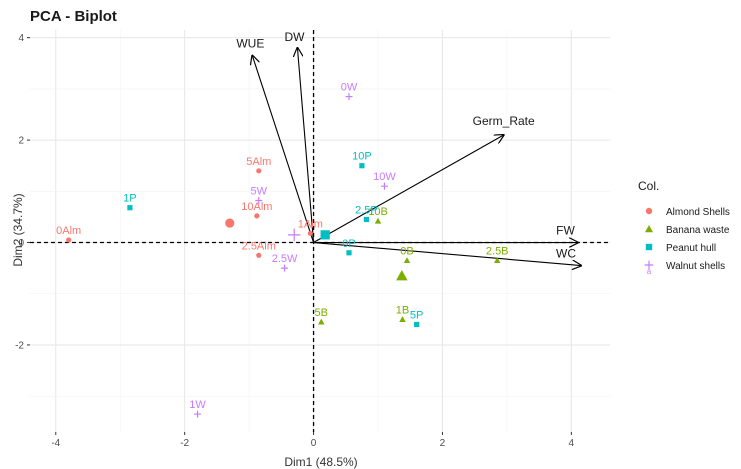 The height and width of the screenshot is (469, 741). Describe the element at coordinates (695, 266) in the screenshot. I see `legend-label: Walnut shells` at that location.